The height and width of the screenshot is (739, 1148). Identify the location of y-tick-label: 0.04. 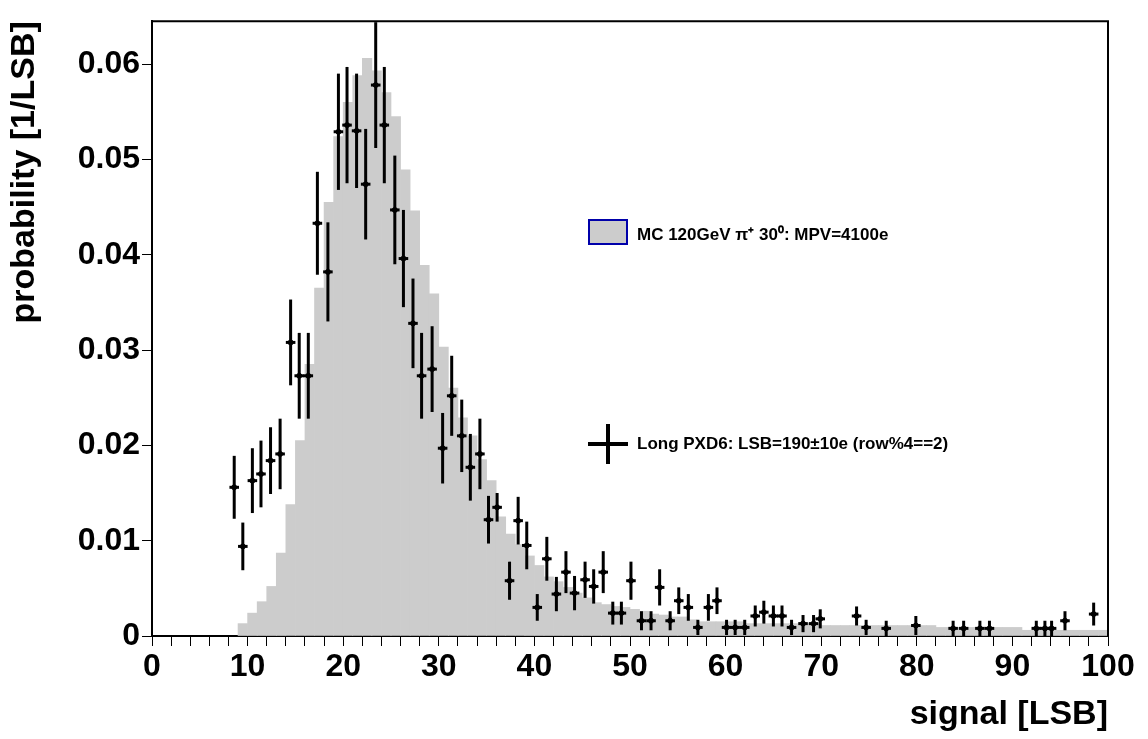
(109, 252).